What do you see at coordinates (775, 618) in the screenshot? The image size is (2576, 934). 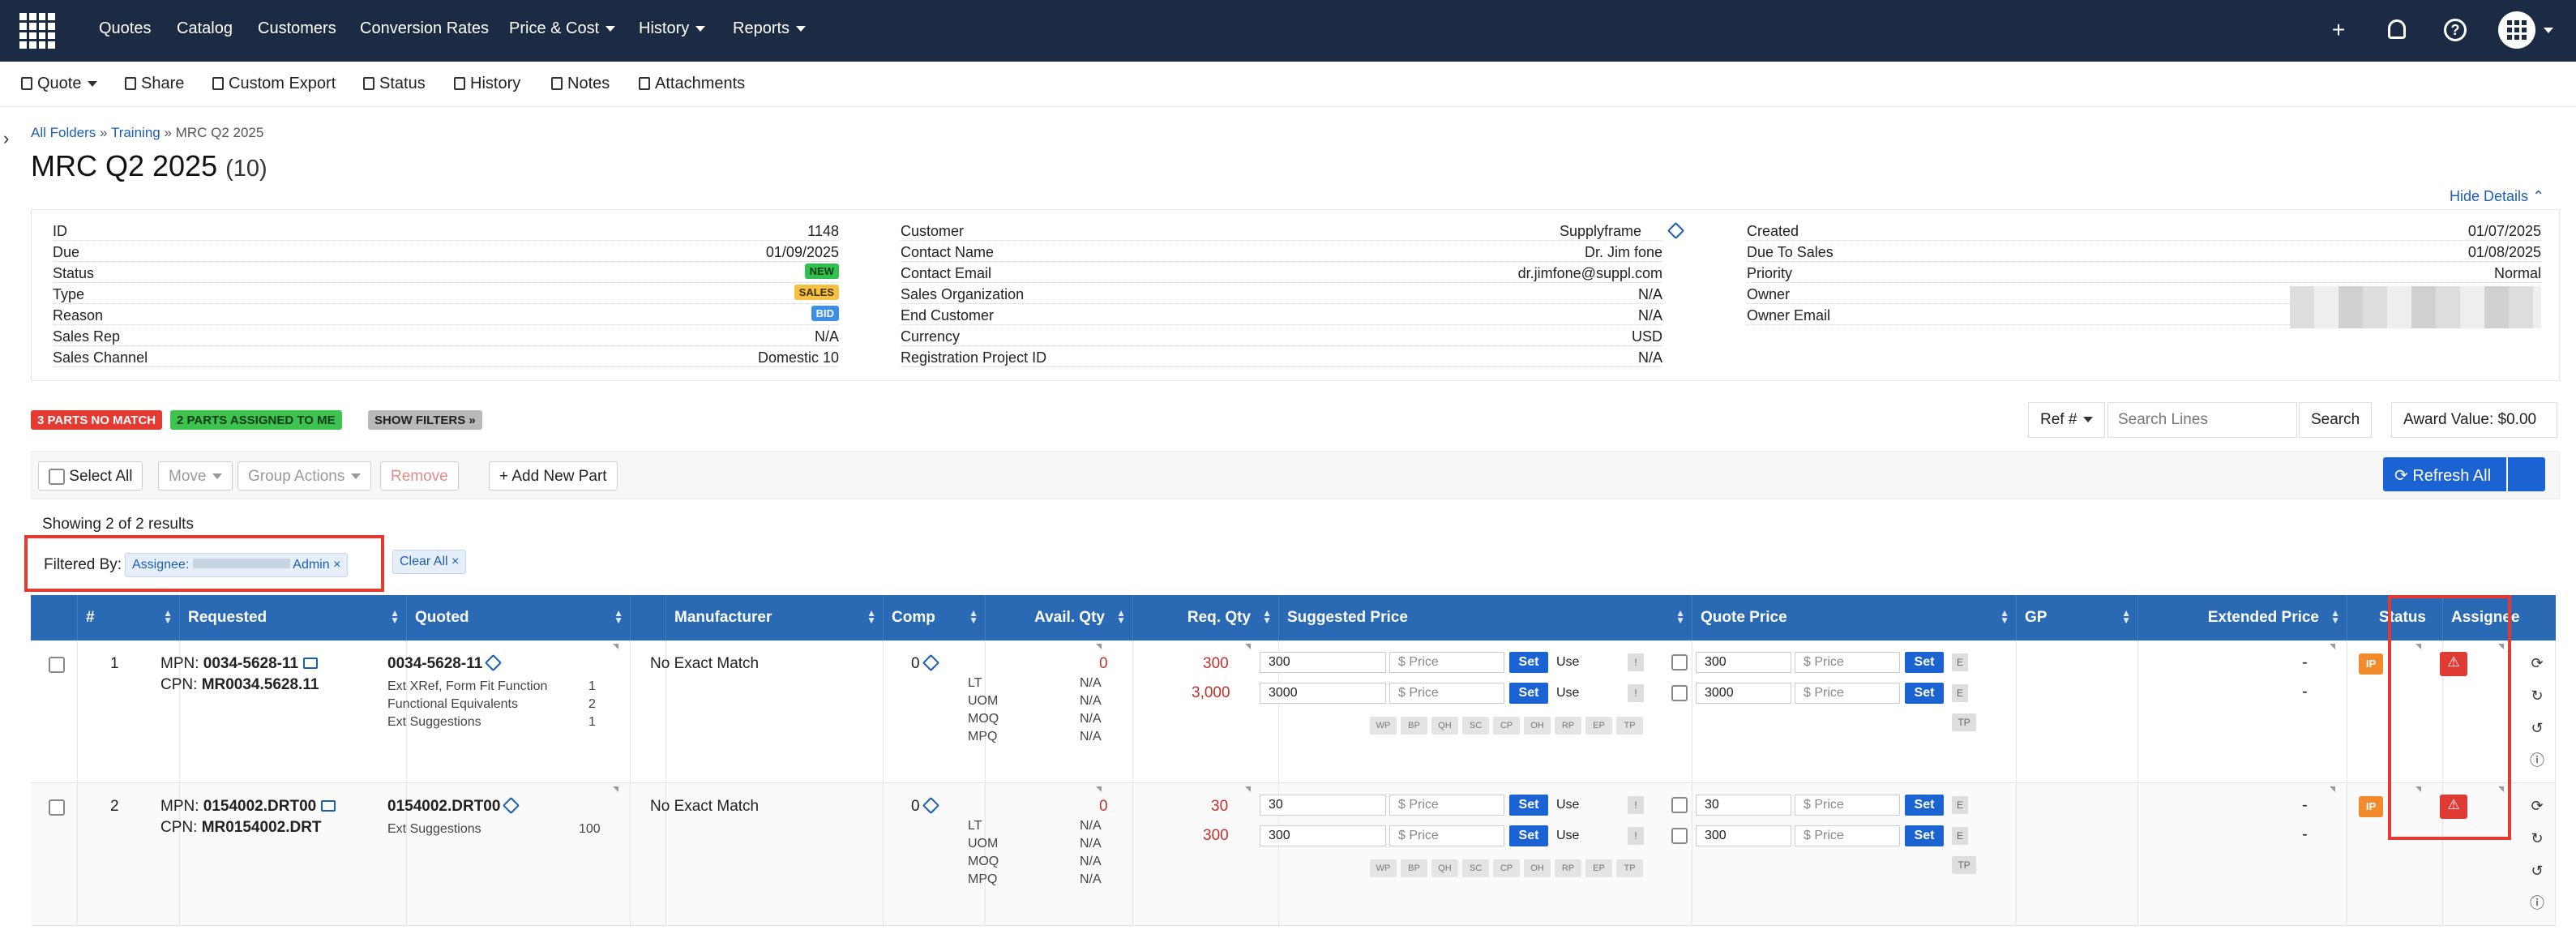 I see `header-manufacturer: Manufacturer ▲ ▼` at bounding box center [775, 618].